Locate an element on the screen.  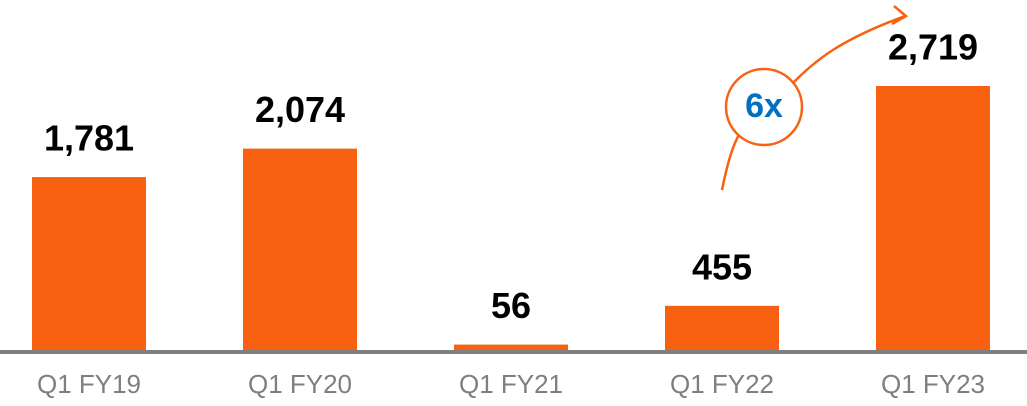
x-tick-label: Q1 FY21 is located at coordinates (511, 384).